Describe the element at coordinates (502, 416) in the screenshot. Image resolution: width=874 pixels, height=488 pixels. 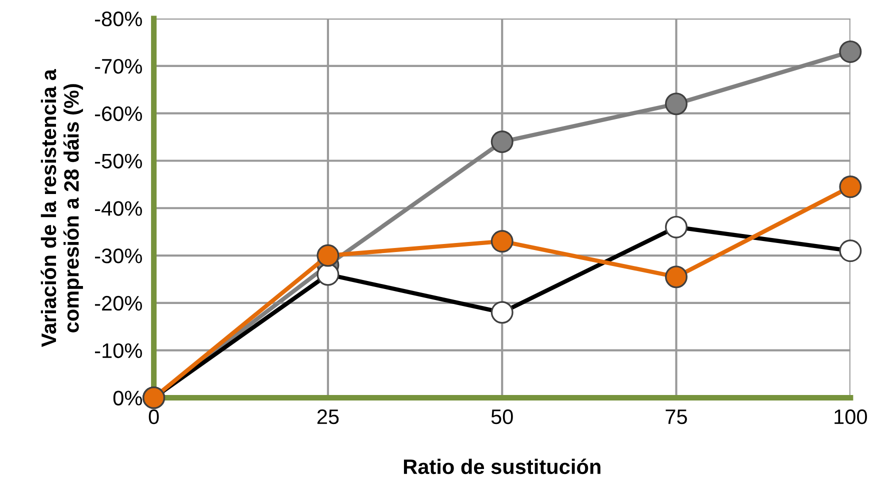
I see `x-tick-label: 50` at that location.